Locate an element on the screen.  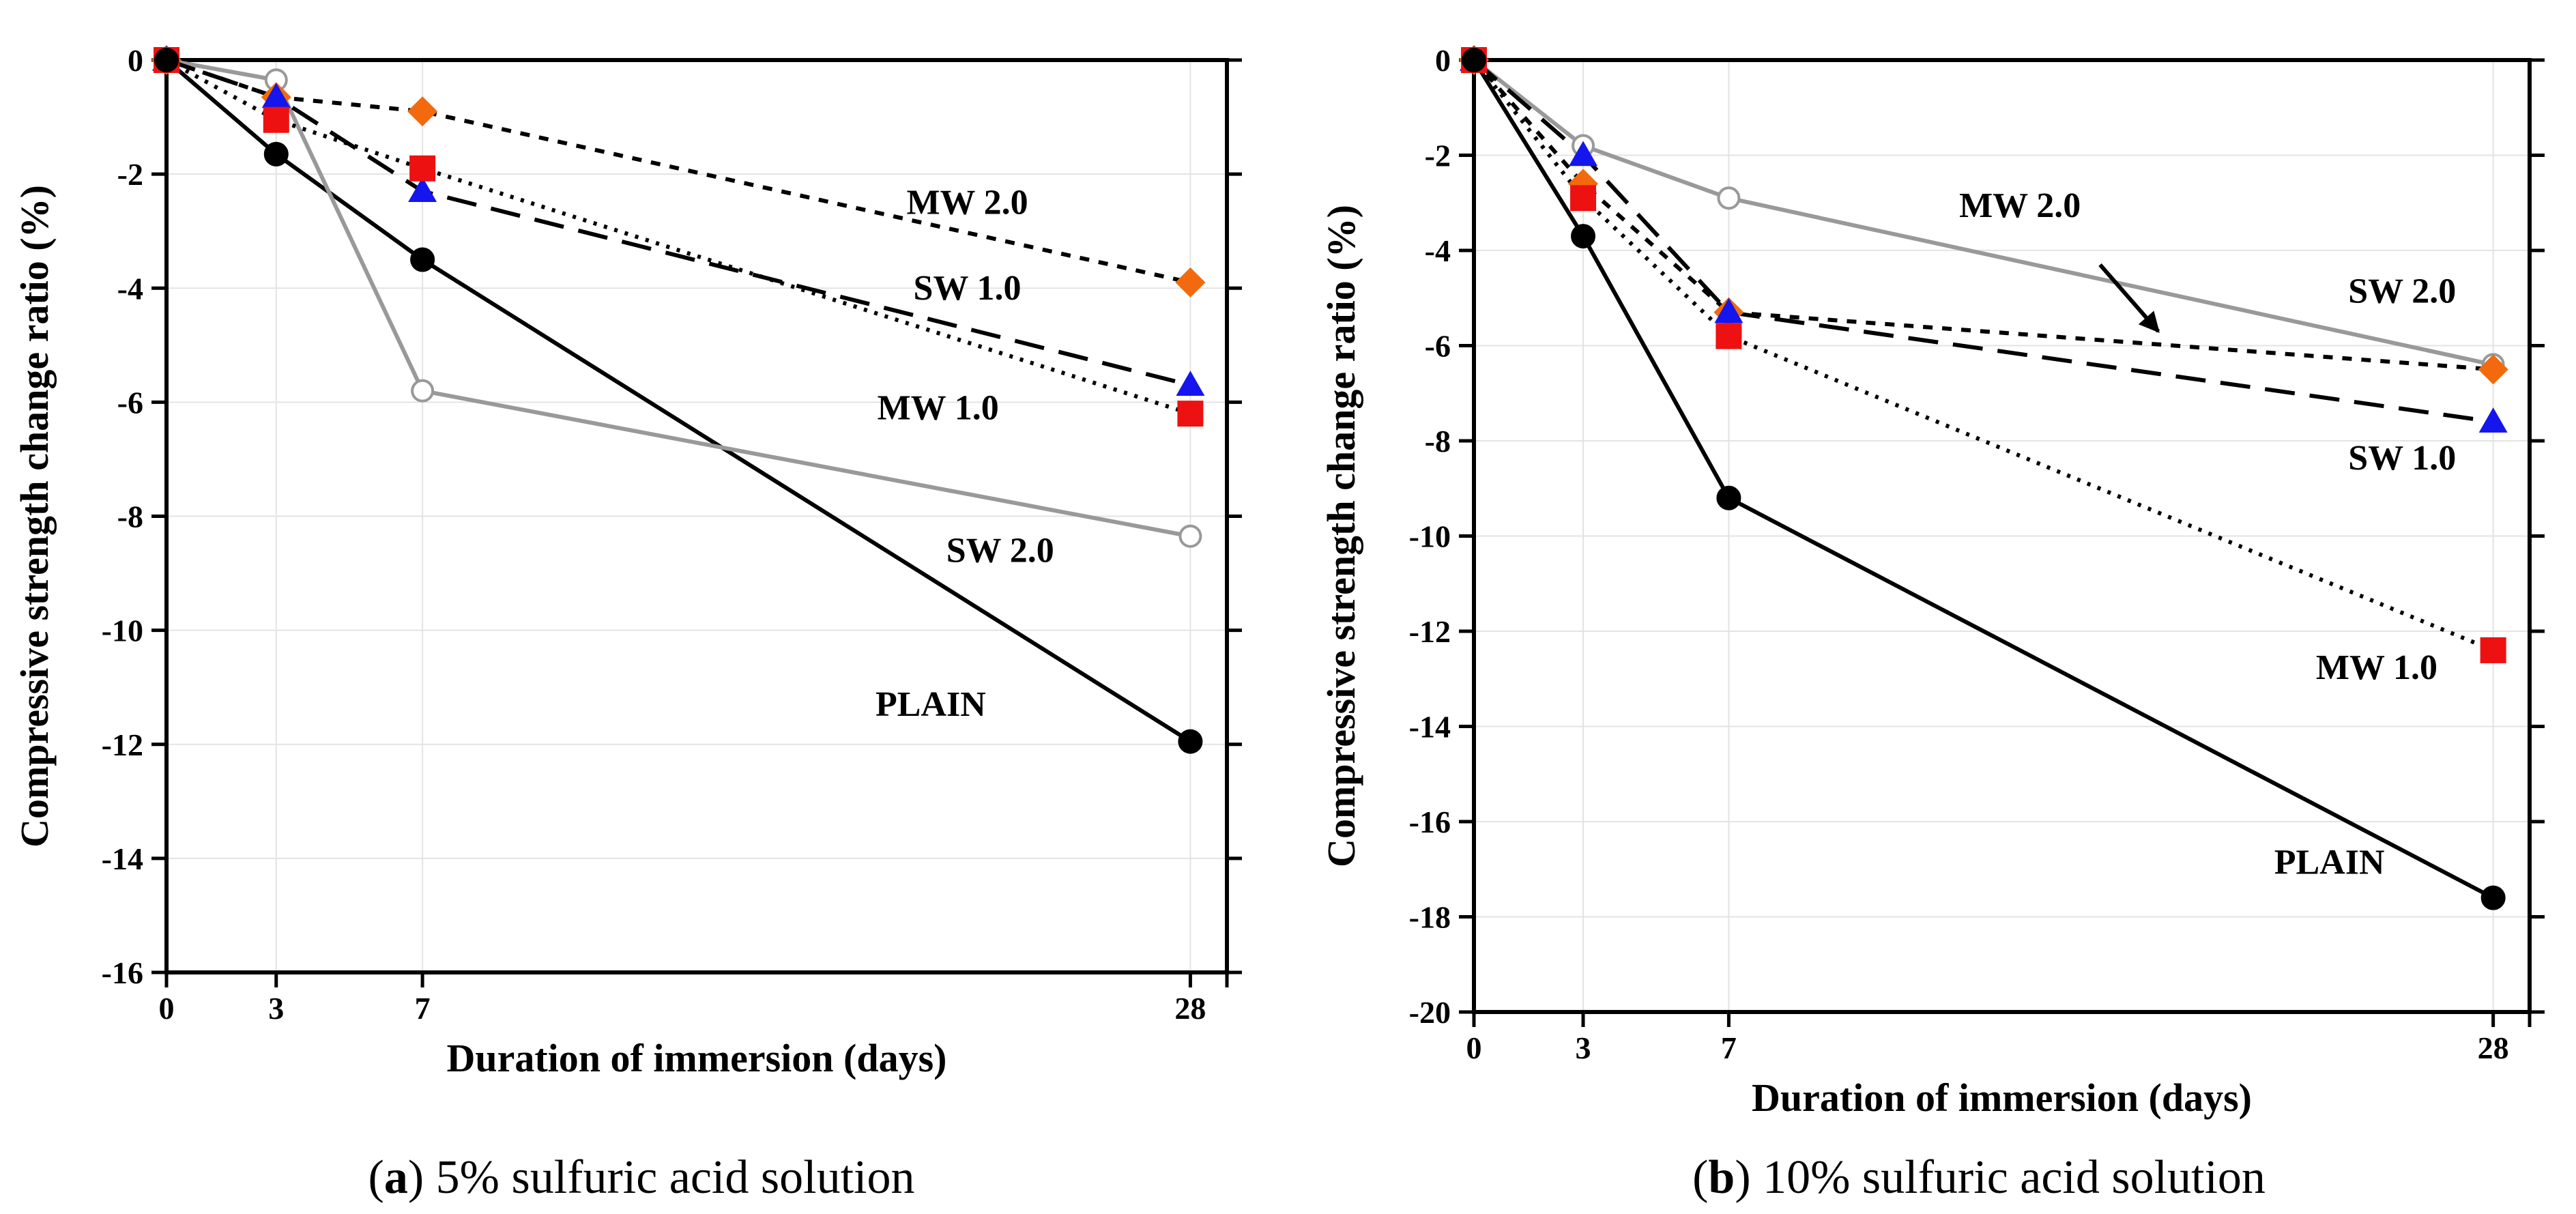
annotation-arrow is located at coordinates (2129, 298).